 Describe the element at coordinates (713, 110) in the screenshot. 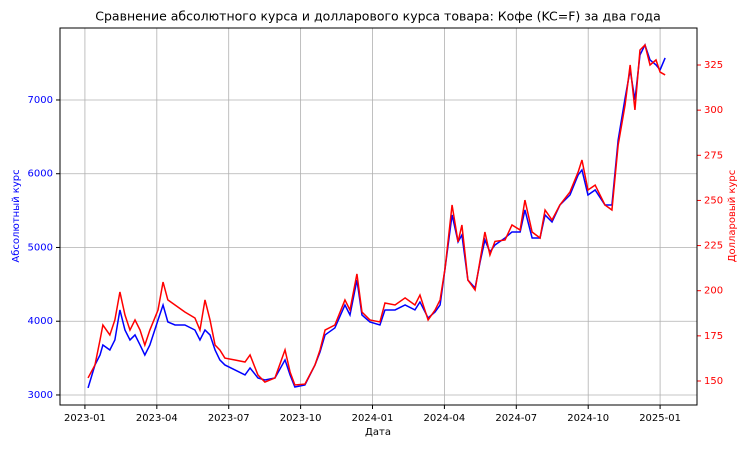

I see `y2-tick-label: 300` at that location.